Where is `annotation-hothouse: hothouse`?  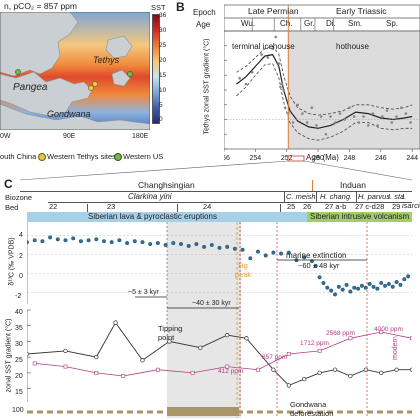
annotation-hothouse: hothouse is located at coordinates (352, 46).